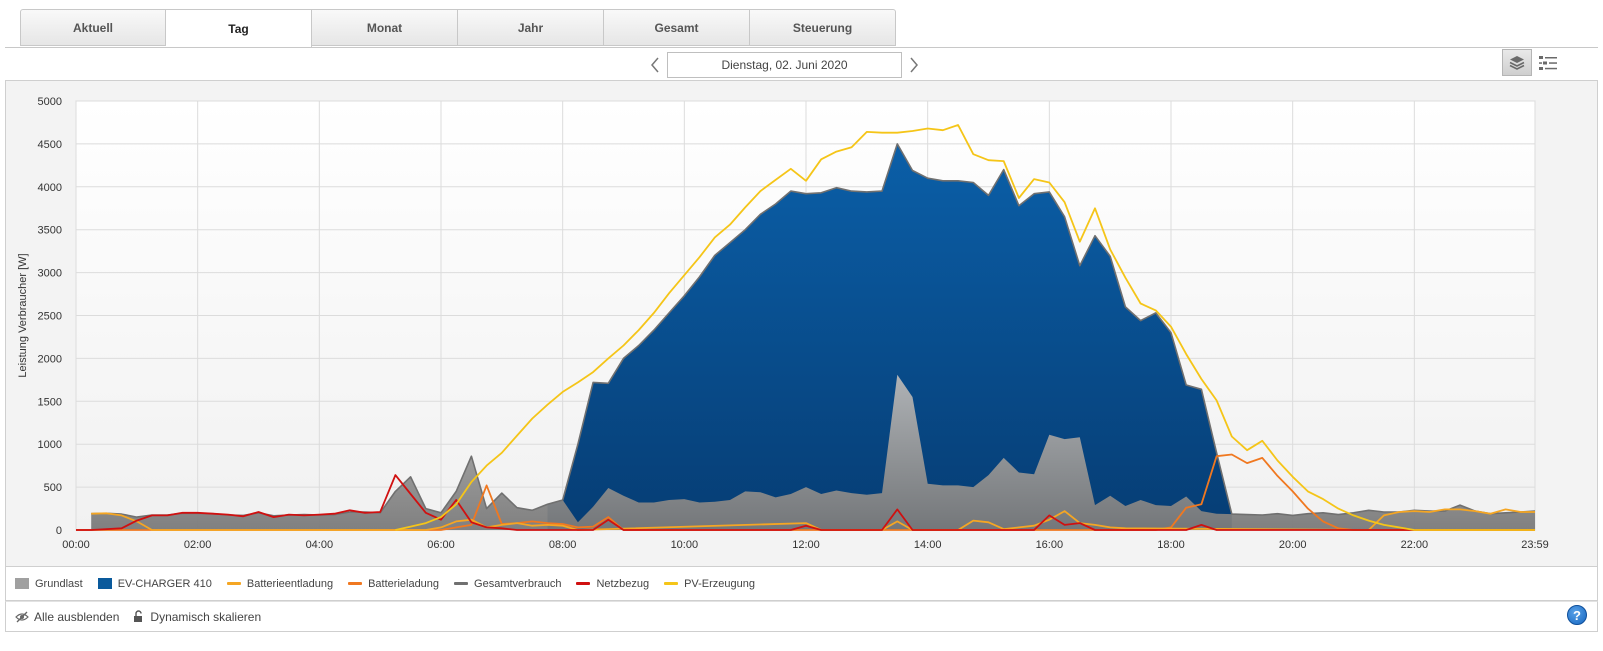  I want to click on legend-item-gesamtverbrauch: Gesamtverbrauch, so click(507, 584).